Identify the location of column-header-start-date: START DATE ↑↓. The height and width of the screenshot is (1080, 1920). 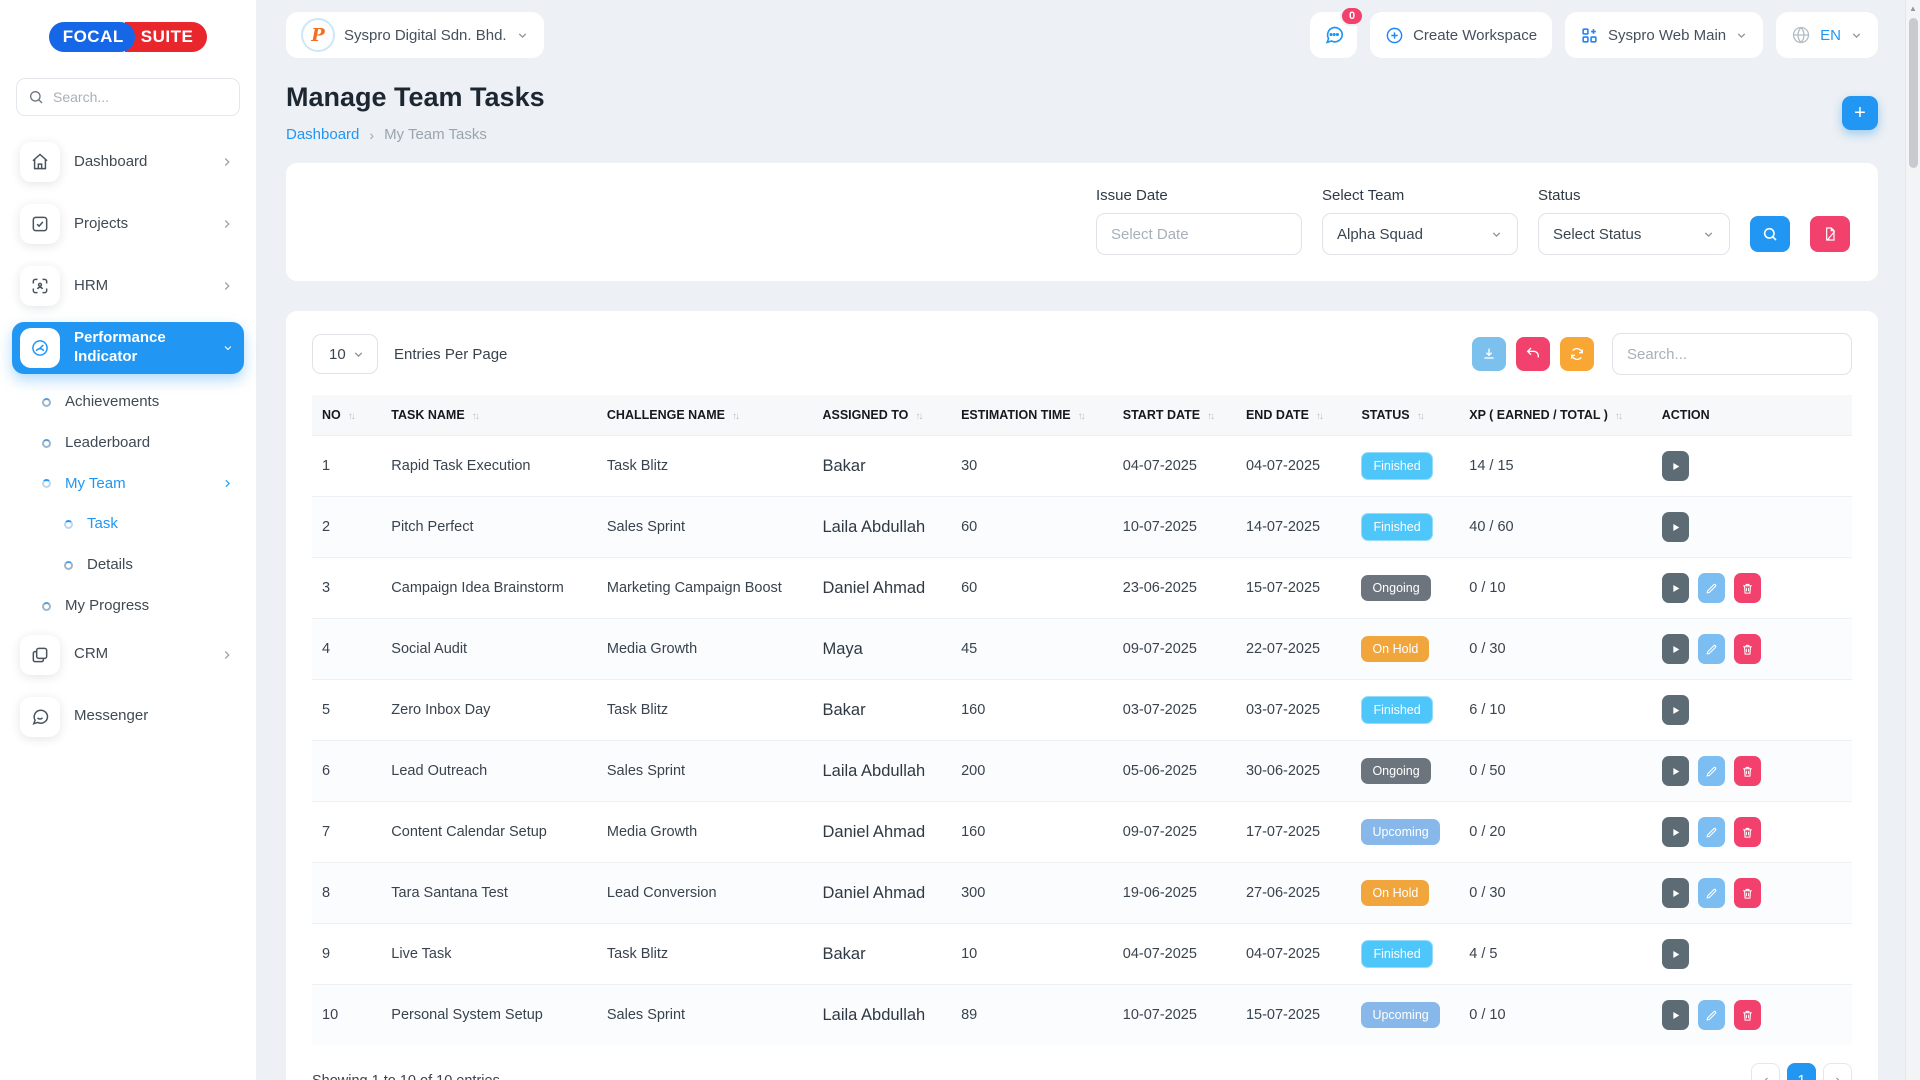
(1174, 415).